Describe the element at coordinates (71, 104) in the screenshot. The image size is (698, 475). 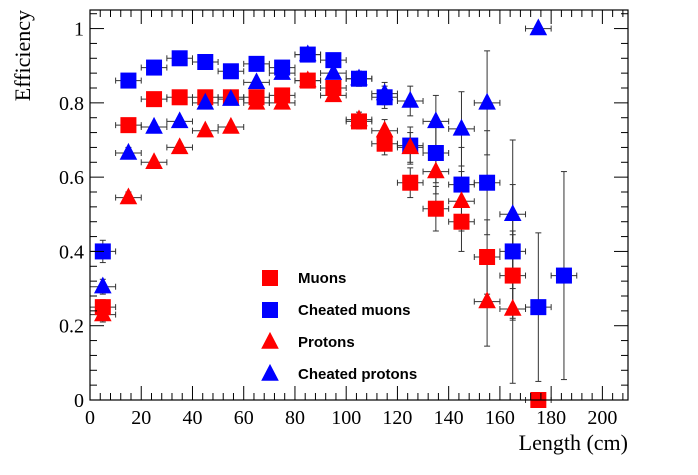
I see `y-tick-label: 0.8` at that location.